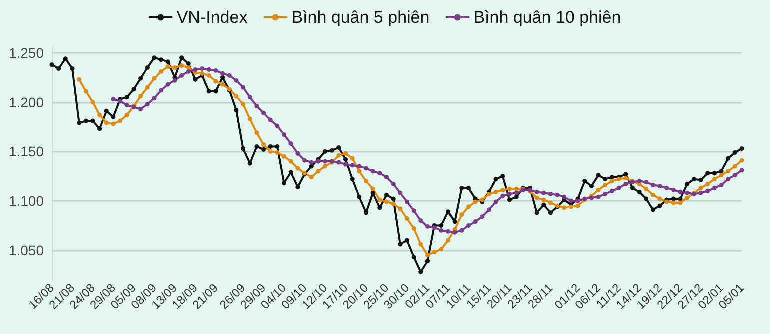 The image size is (770, 334). What do you see at coordinates (26, 152) in the screenshot?
I see `y-tick-label: 1.150` at bounding box center [26, 152].